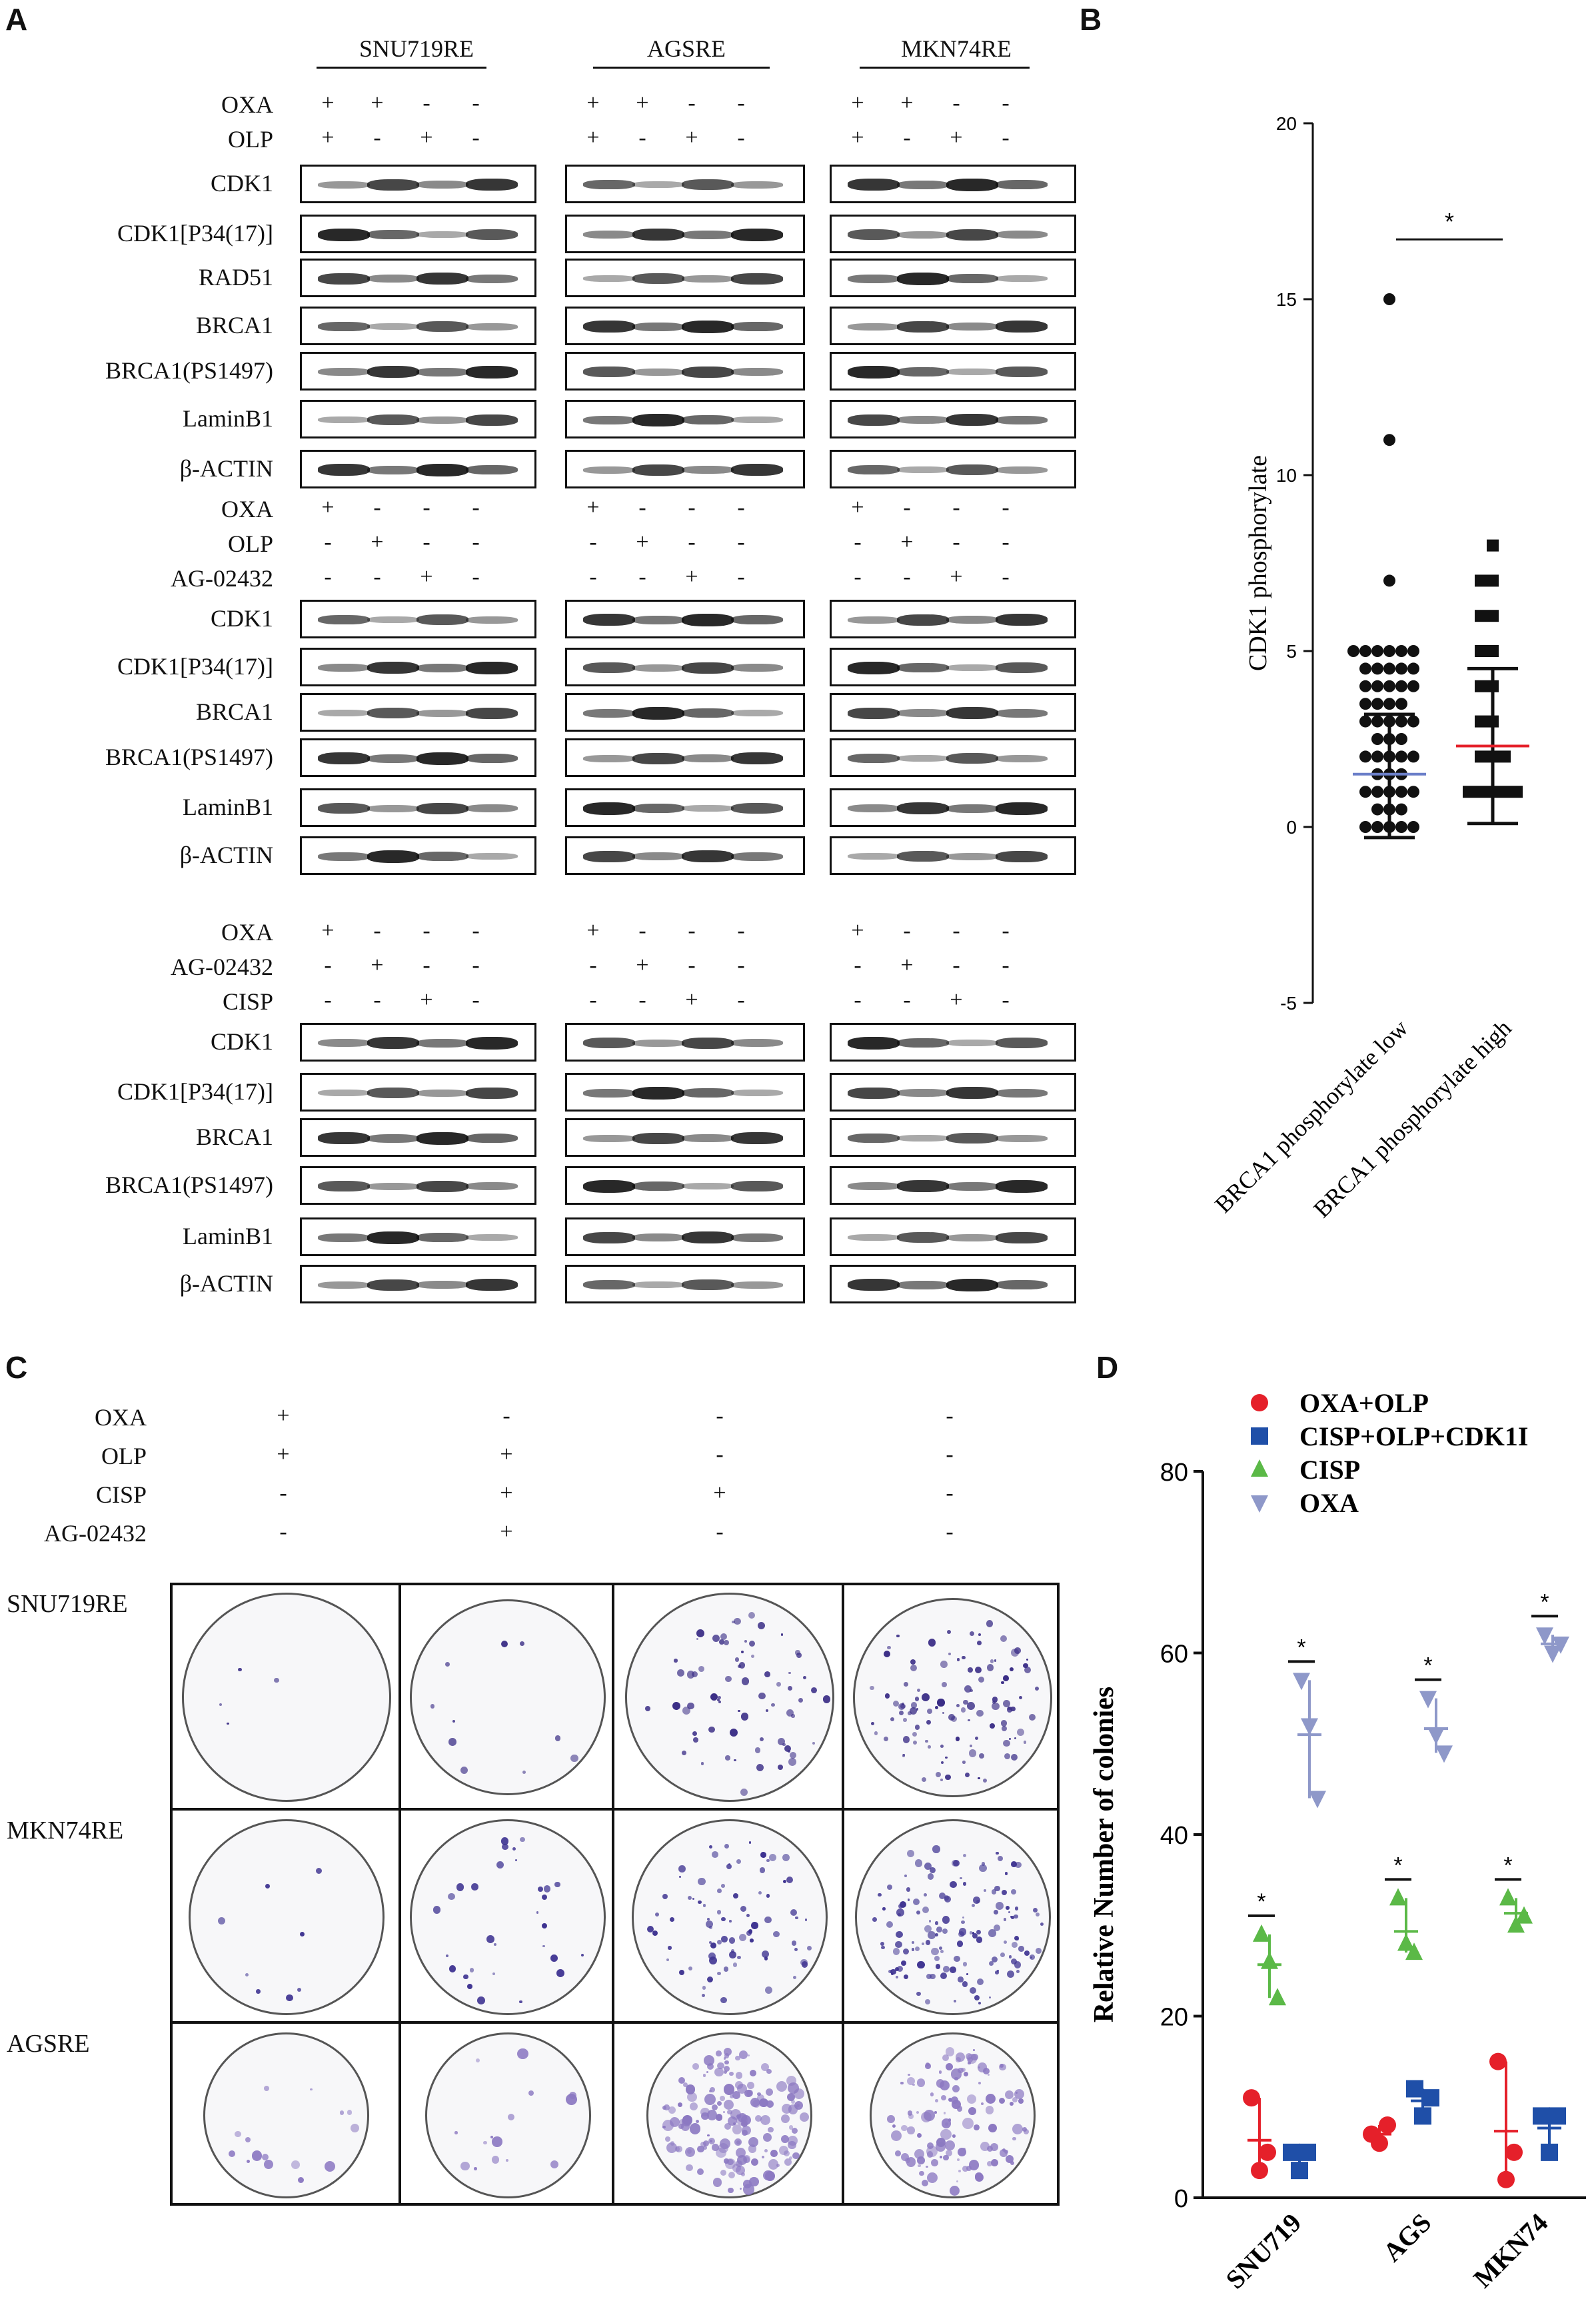  I want to click on condition-label: CISP, so click(247, 1001).